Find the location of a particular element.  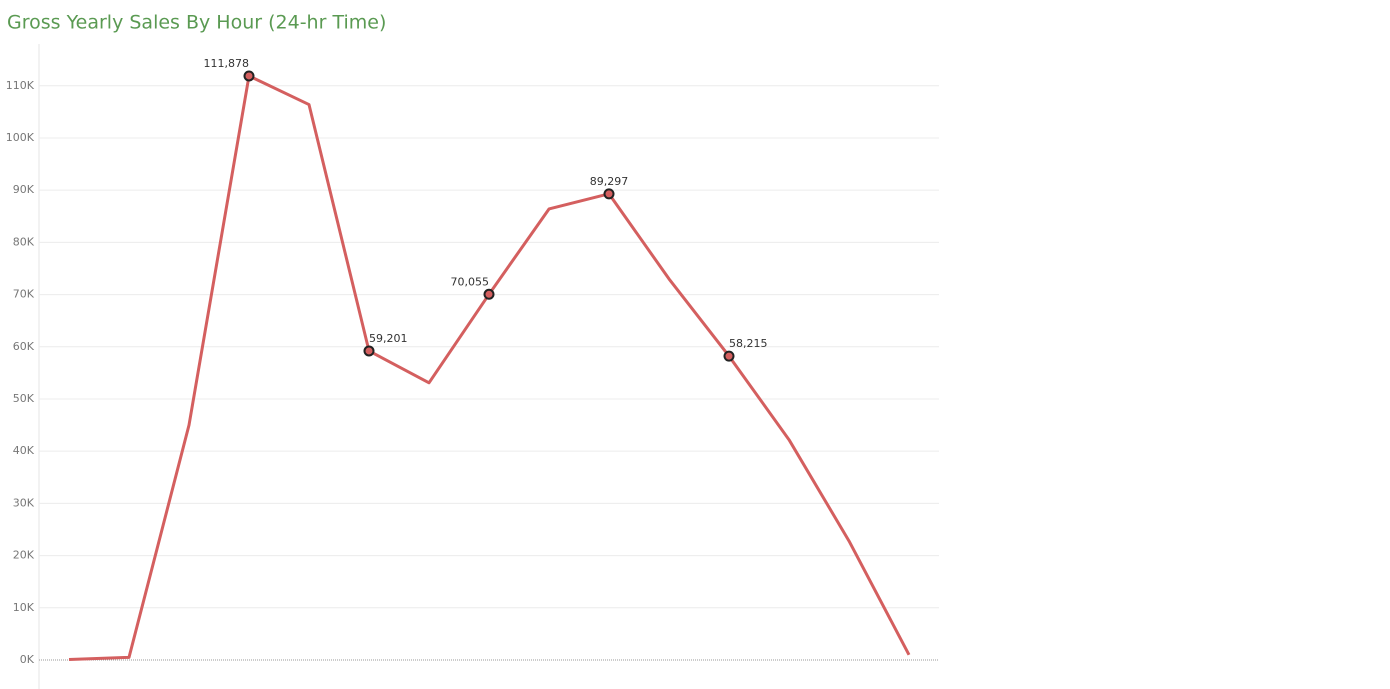

y-tick-label: 90K is located at coordinates (24, 189).